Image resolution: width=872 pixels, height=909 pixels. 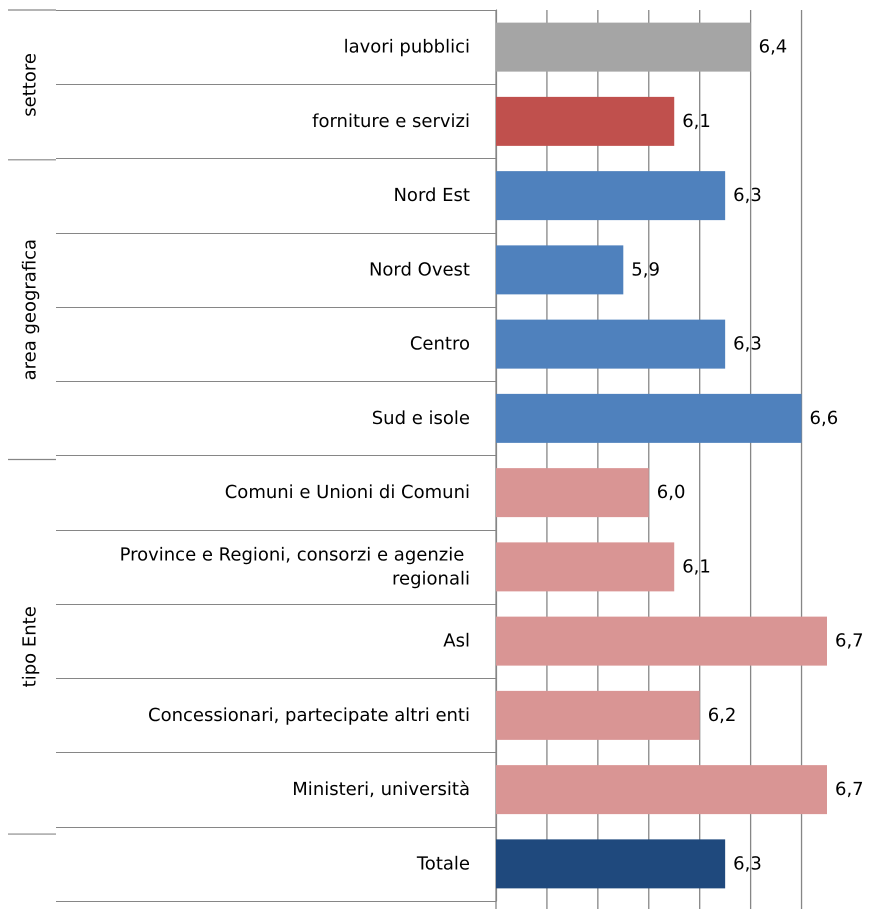 What do you see at coordinates (391, 121) in the screenshot?
I see `y-tick-label: forniture e servizi` at bounding box center [391, 121].